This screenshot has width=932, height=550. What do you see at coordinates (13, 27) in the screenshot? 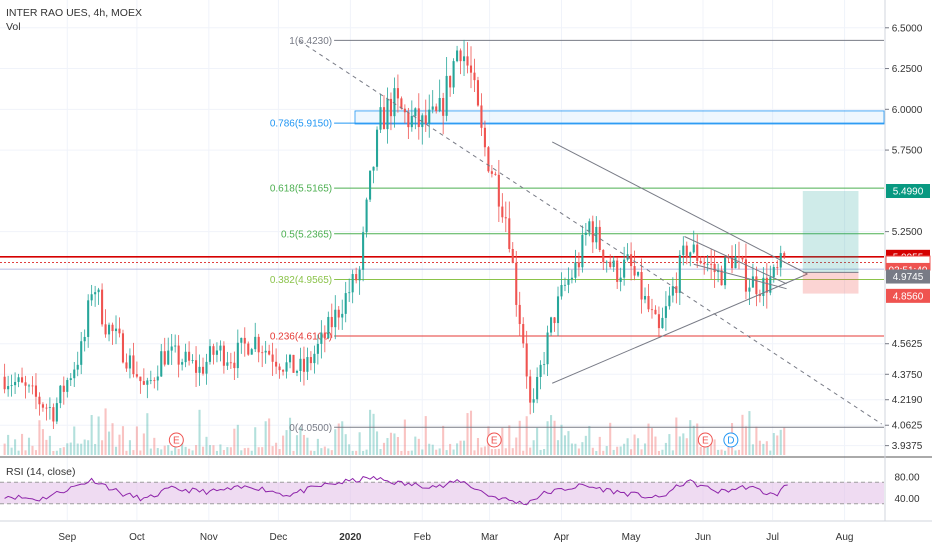
I see `volume-label: Vol` at bounding box center [13, 27].